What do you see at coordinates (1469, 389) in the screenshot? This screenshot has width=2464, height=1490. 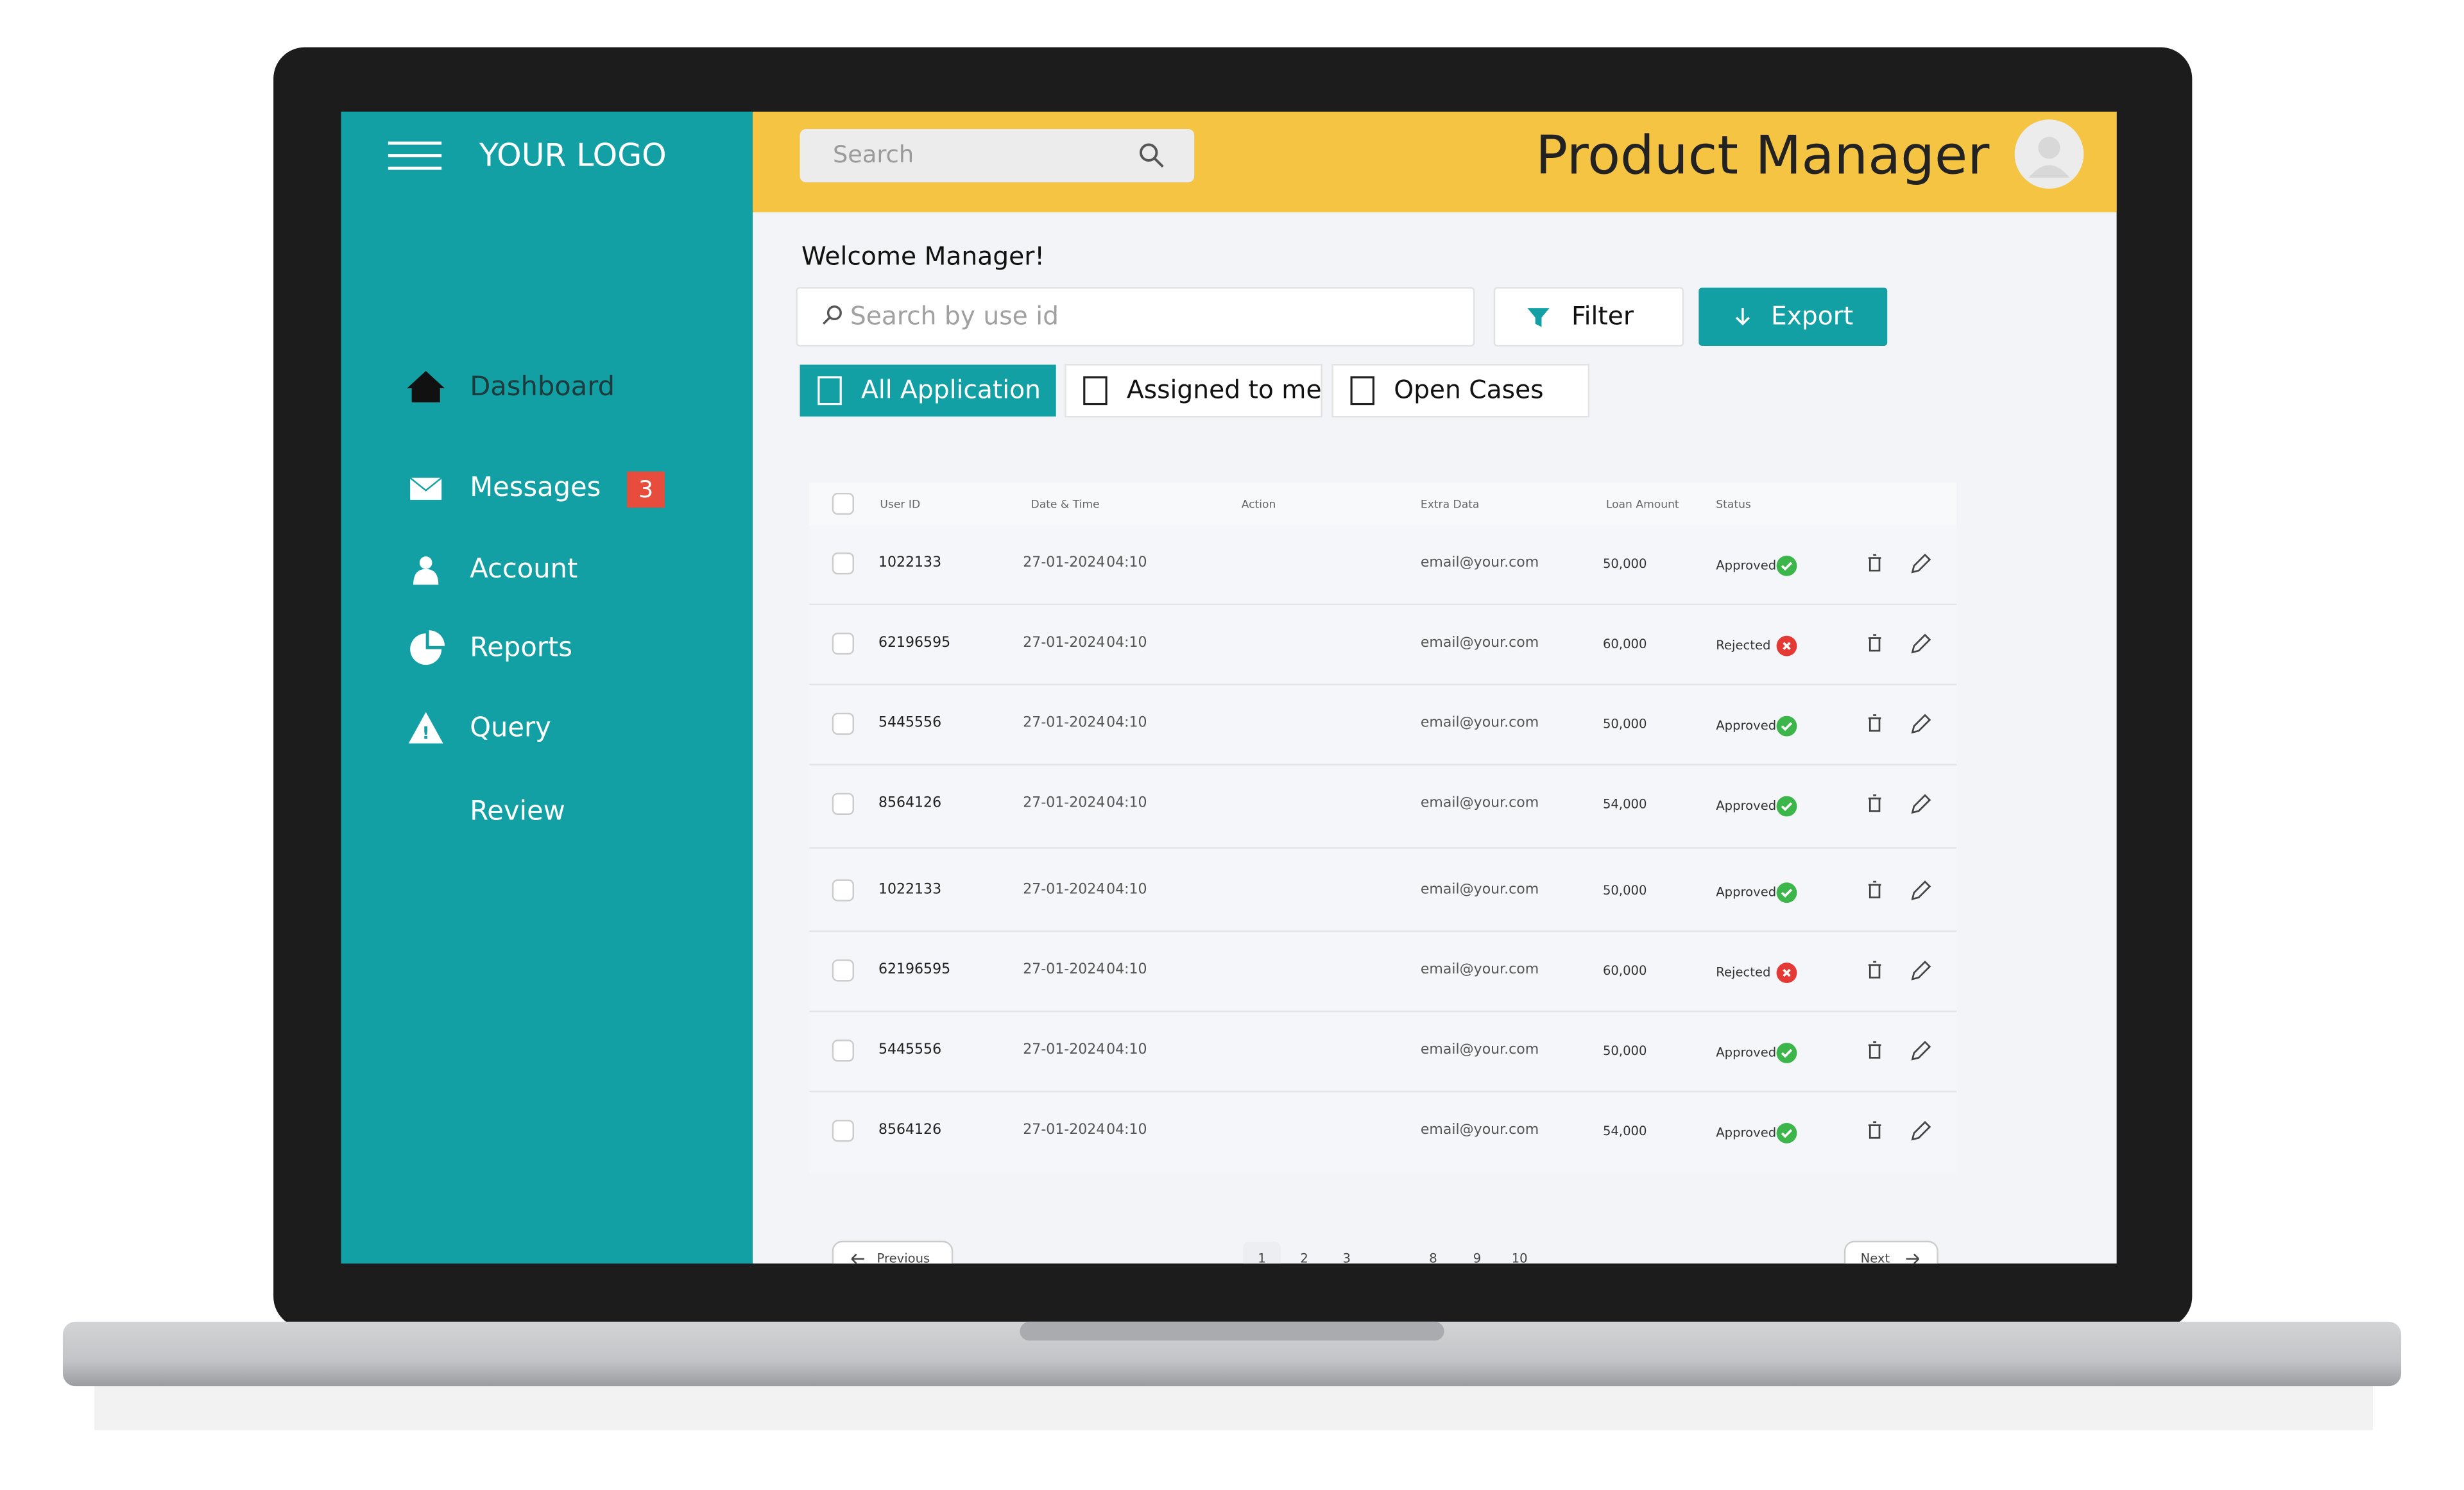 I see `tab-label: Open Cases` at bounding box center [1469, 389].